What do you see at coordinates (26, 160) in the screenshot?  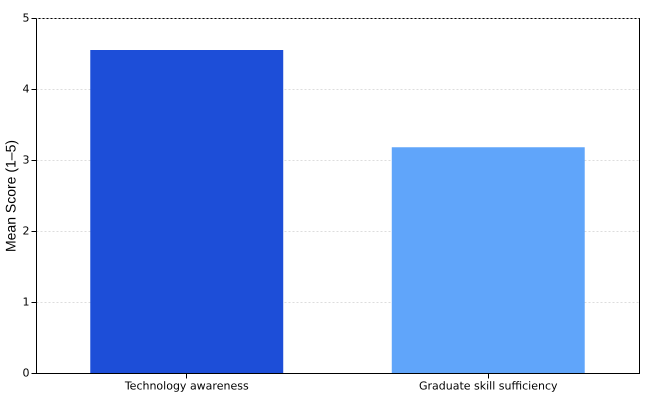 I see `y-tick-label: 3` at bounding box center [26, 160].